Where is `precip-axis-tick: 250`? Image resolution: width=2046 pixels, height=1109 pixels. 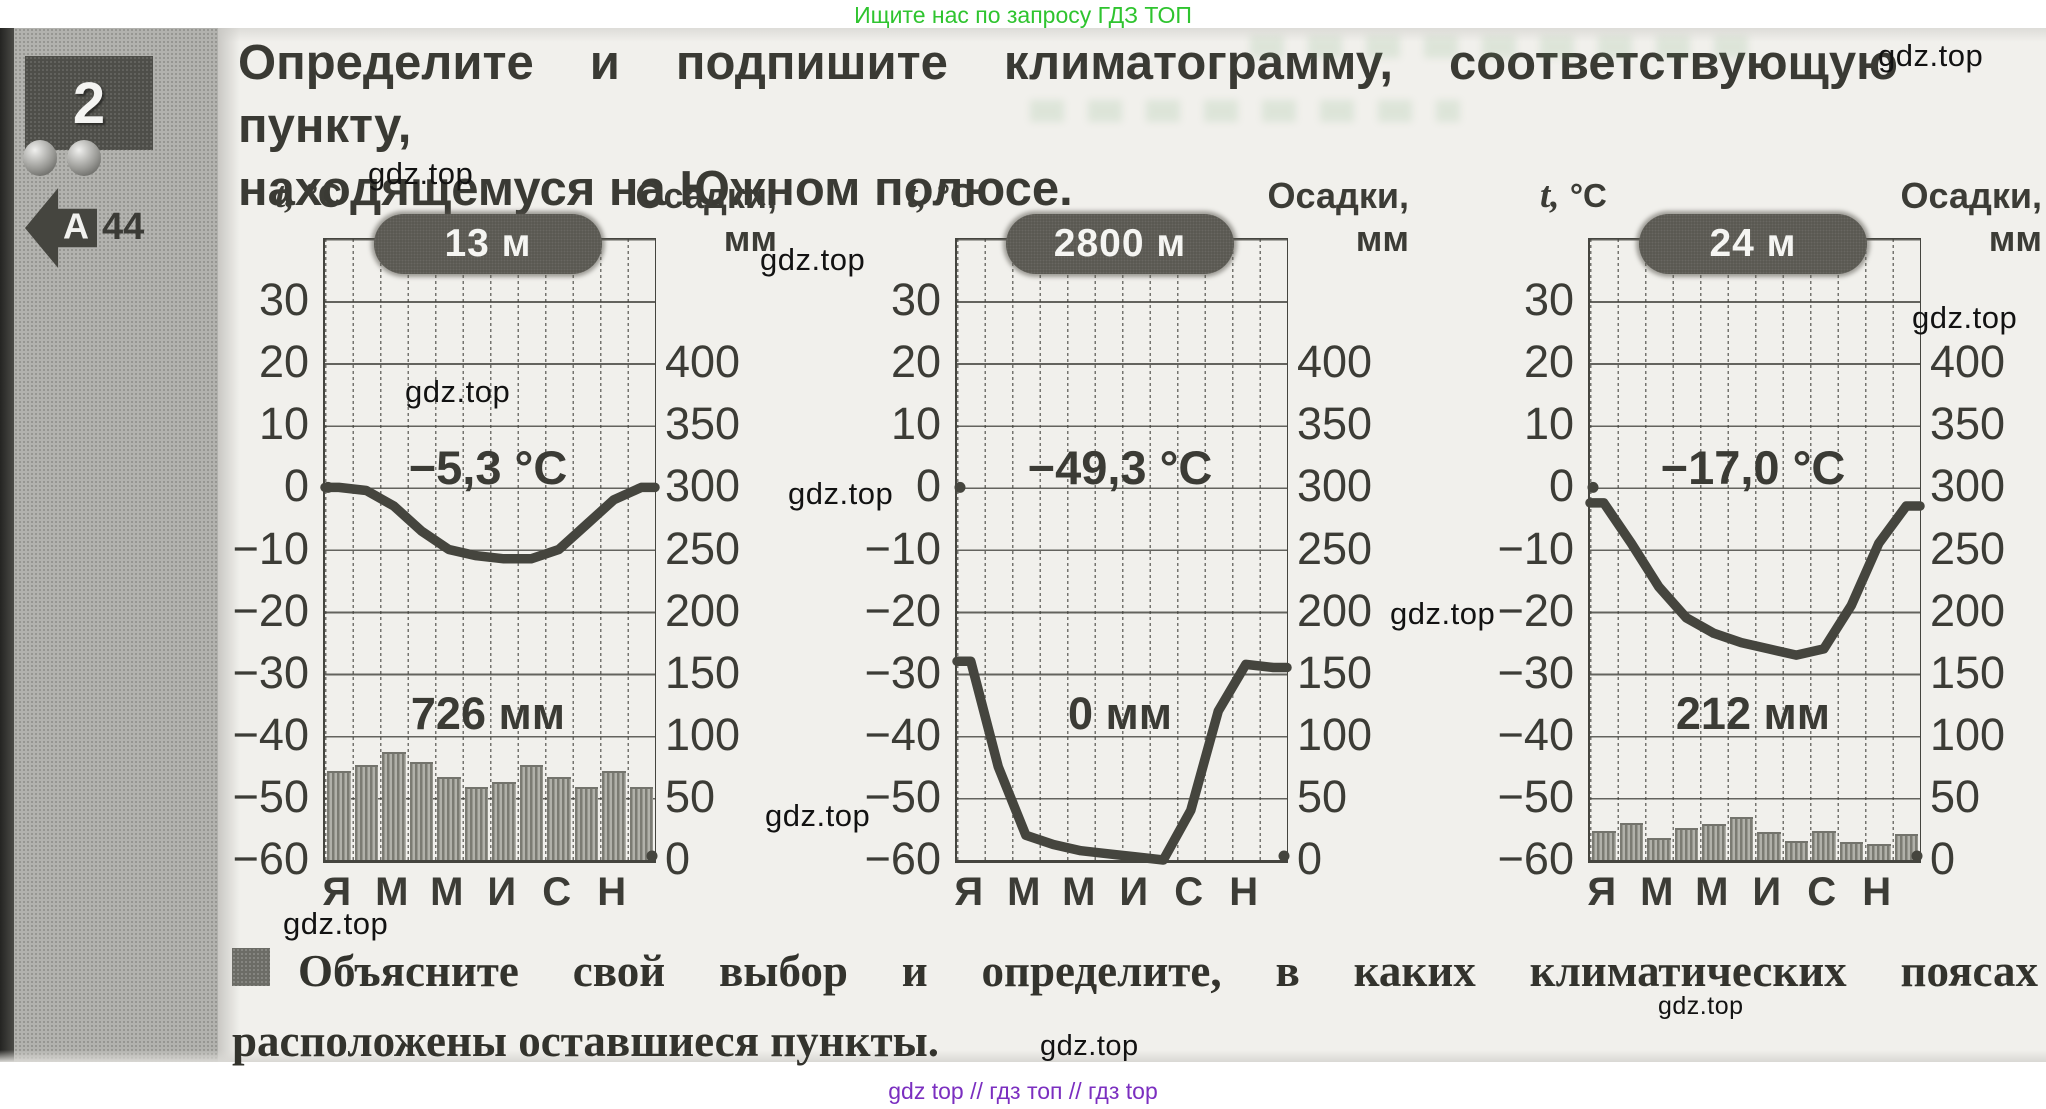
precip-axis-tick: 250 is located at coordinates (703, 548).